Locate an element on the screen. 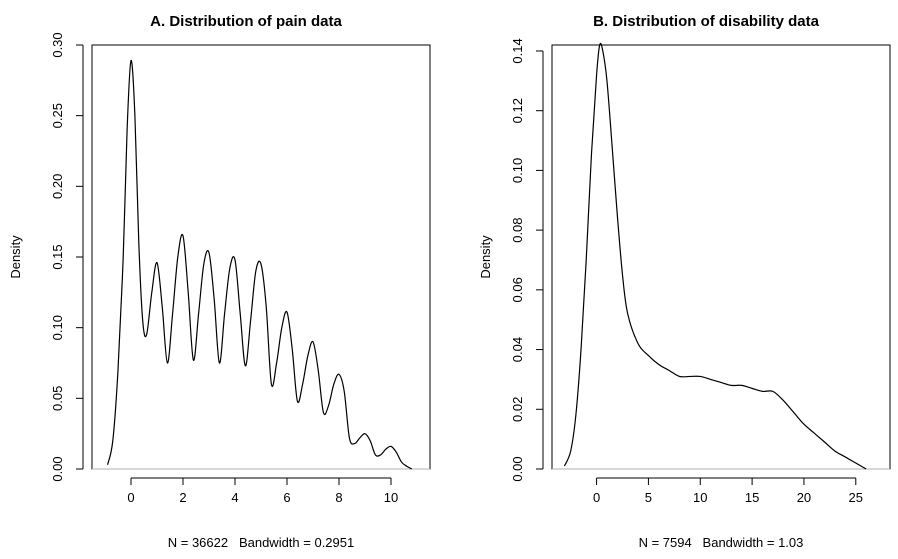 Image resolution: width=898 pixels, height=559 pixels. y-tick-label: 0.06 is located at coordinates (517, 289).